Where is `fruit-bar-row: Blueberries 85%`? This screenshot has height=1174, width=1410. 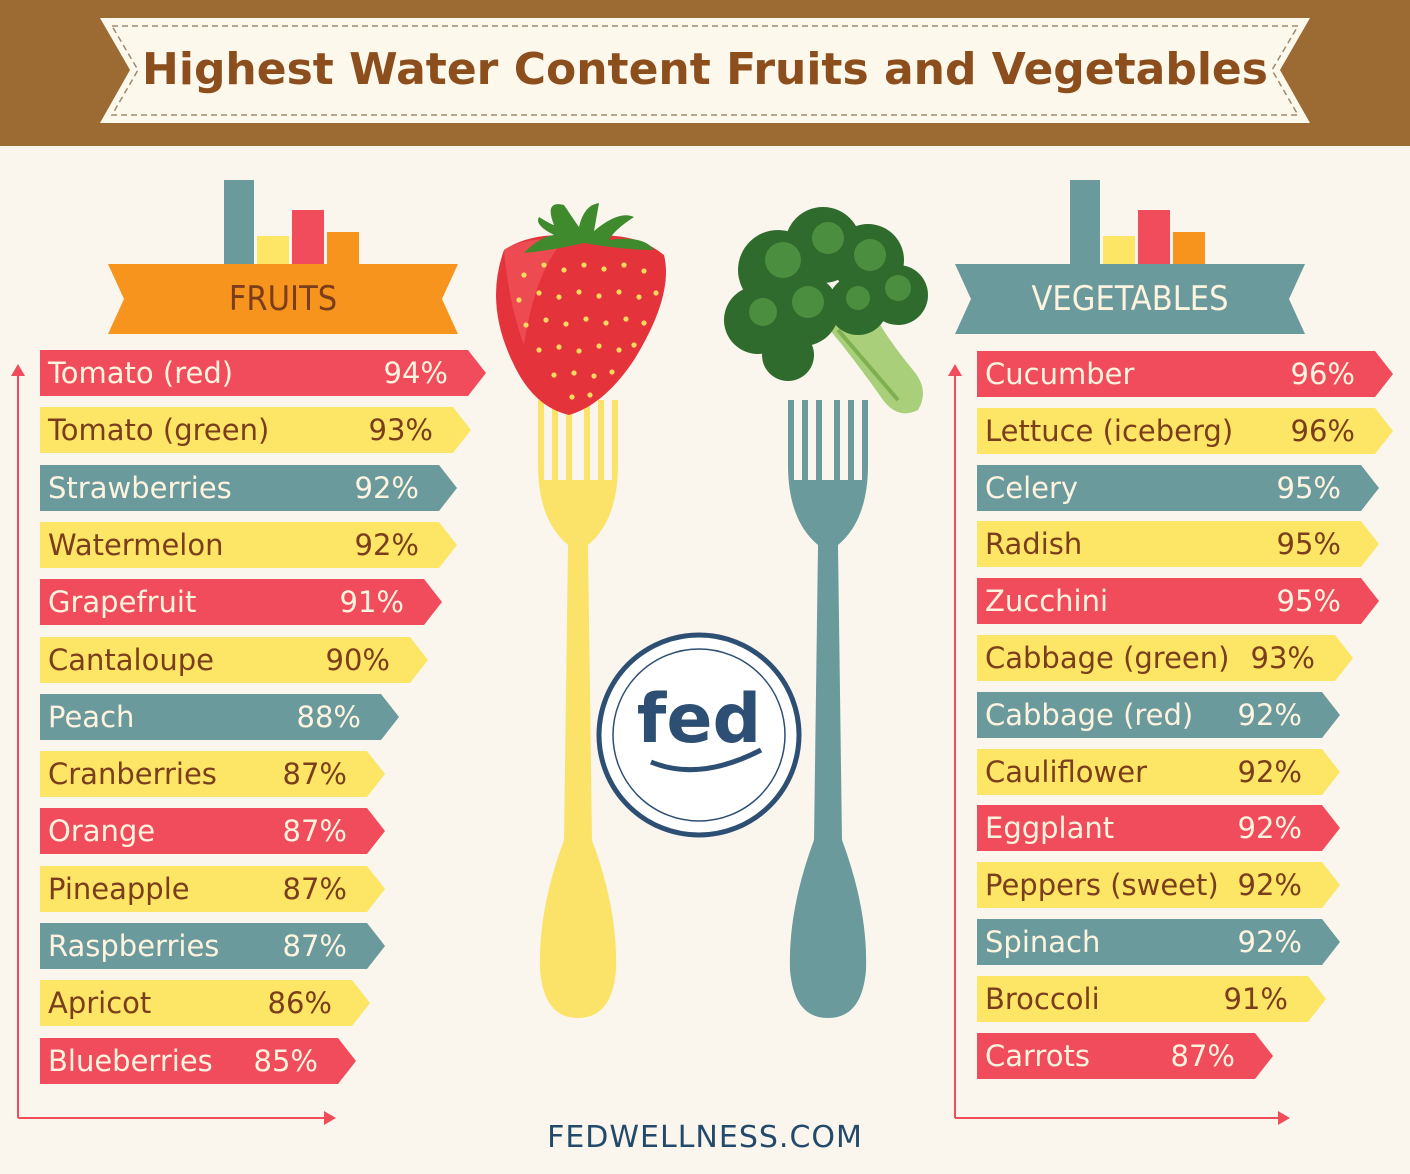 fruit-bar-row: Blueberries 85% is located at coordinates (199, 1061).